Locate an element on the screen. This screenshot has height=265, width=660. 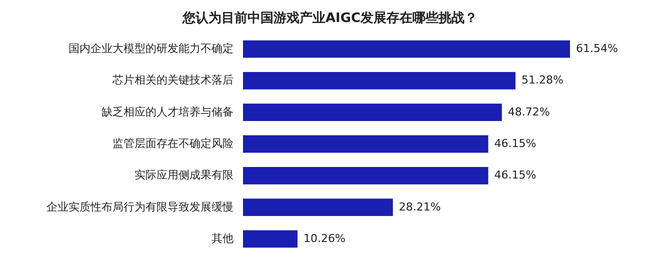
data-label: 61.54% is located at coordinates (597, 49).